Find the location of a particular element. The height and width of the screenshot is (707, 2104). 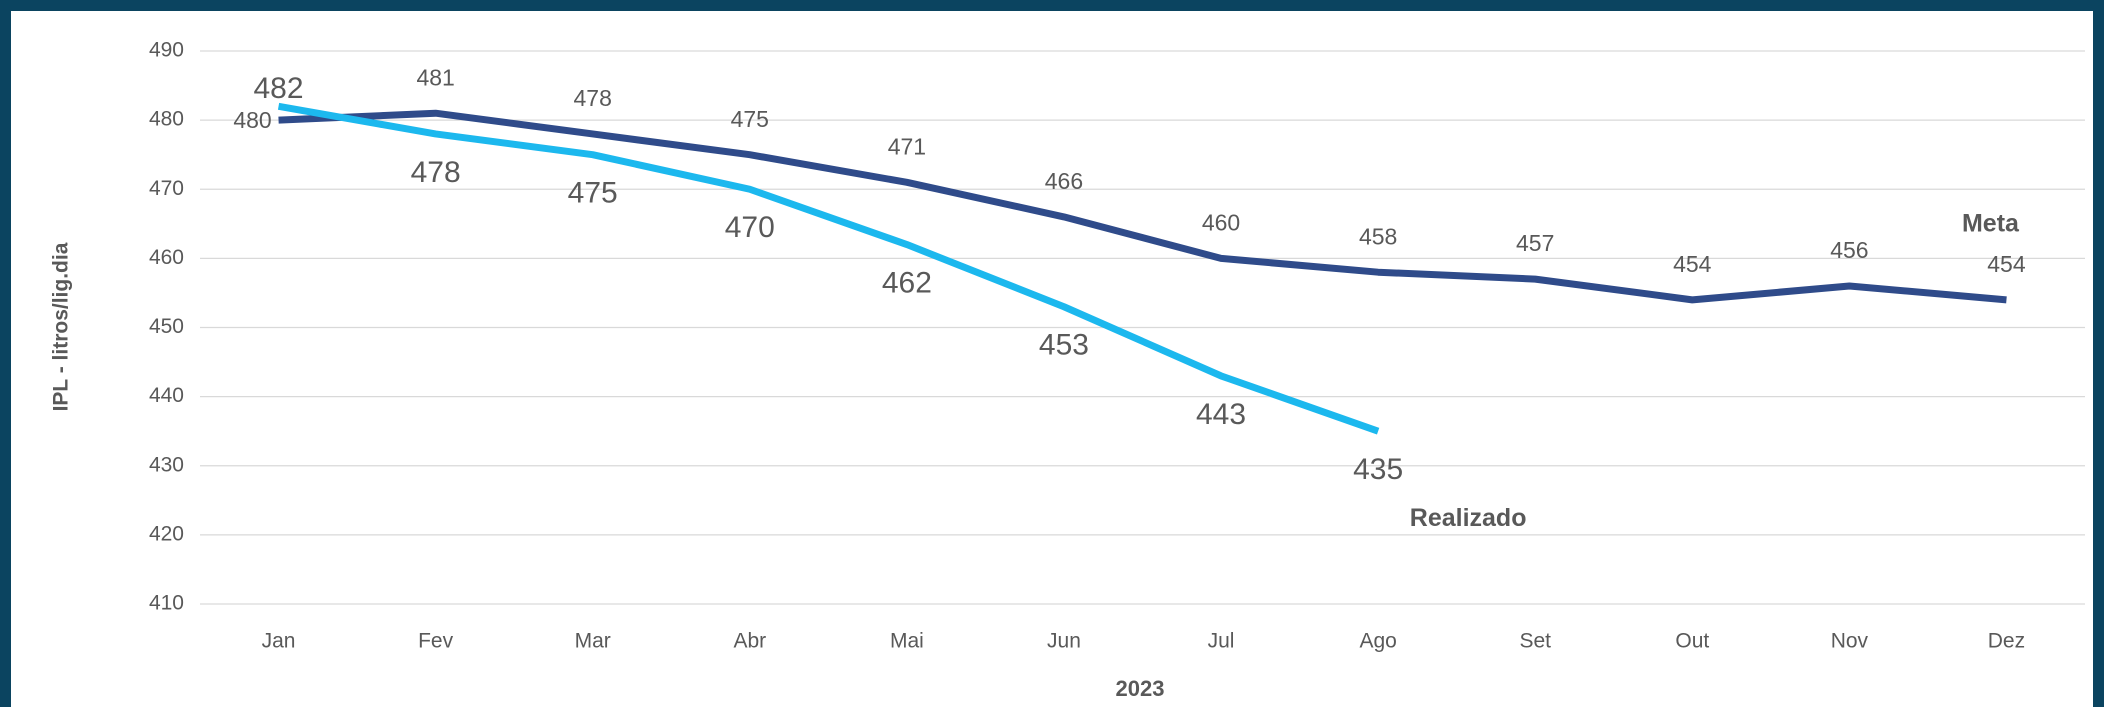

x-tick-label: Jul is located at coordinates (1221, 641).